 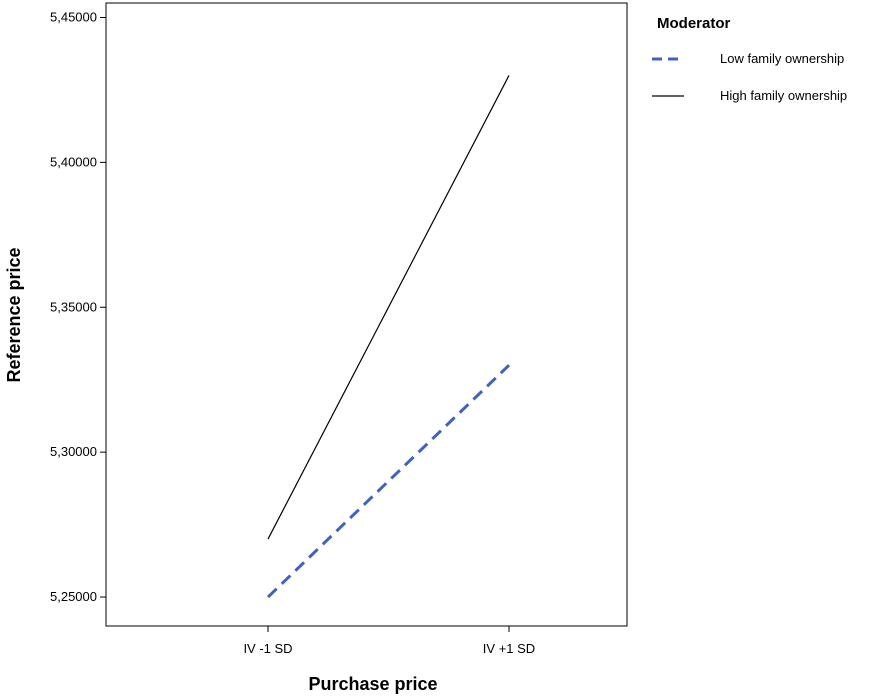 I want to click on legend-label: Low family ownership, so click(x=782, y=58).